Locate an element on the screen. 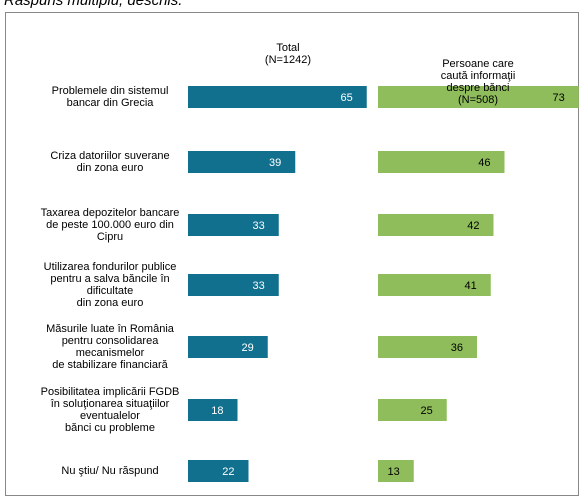 The height and width of the screenshot is (500, 586). category-label: Criza datoriilor suverane din zona euro is located at coordinates (110, 162).